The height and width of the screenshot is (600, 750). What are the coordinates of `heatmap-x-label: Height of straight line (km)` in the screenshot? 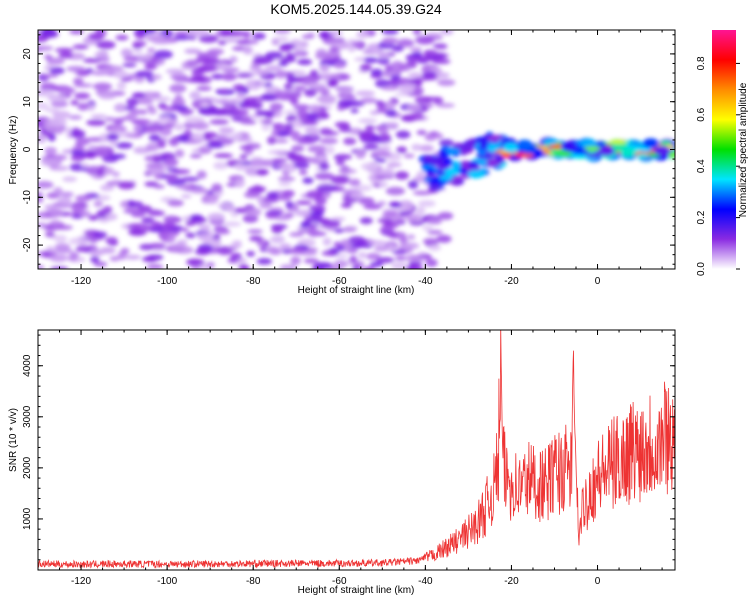 It's located at (356, 290).